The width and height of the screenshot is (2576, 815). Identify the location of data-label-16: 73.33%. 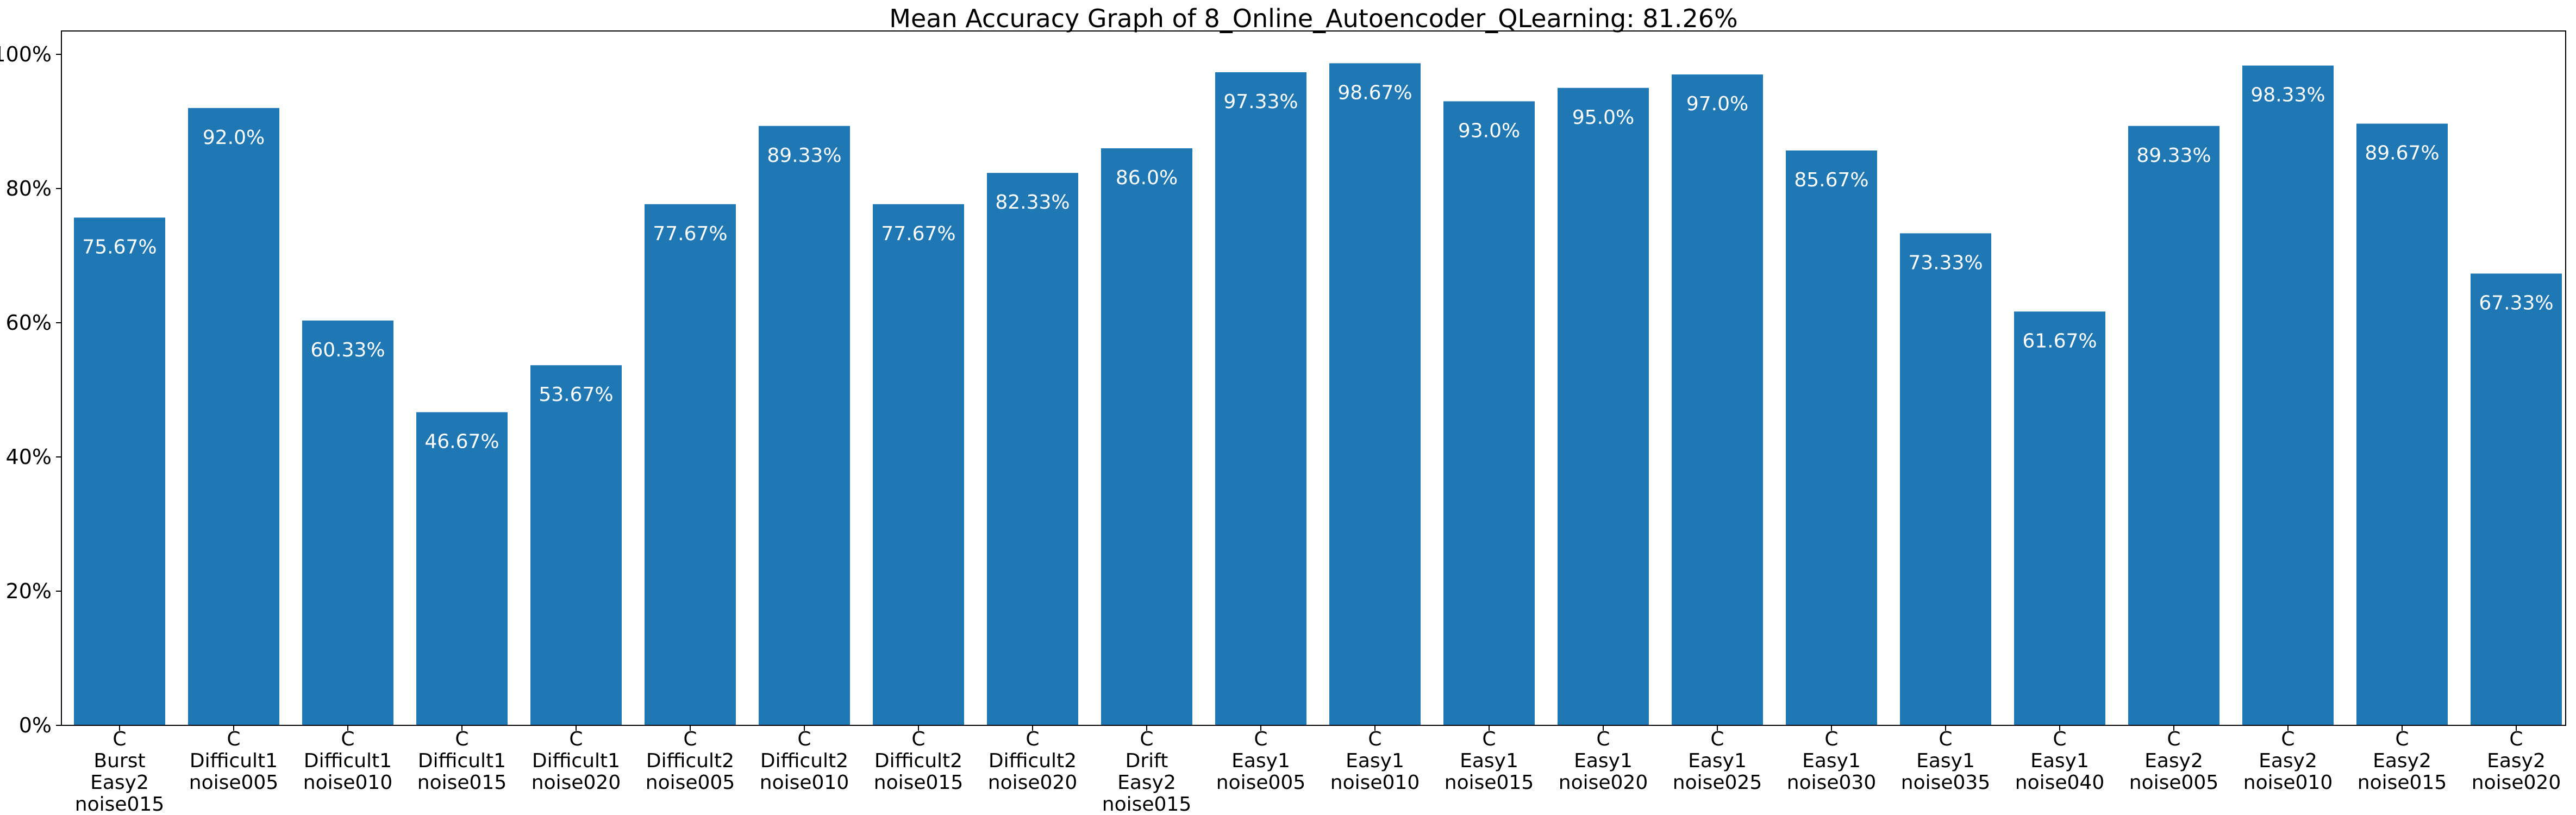
(1945, 263).